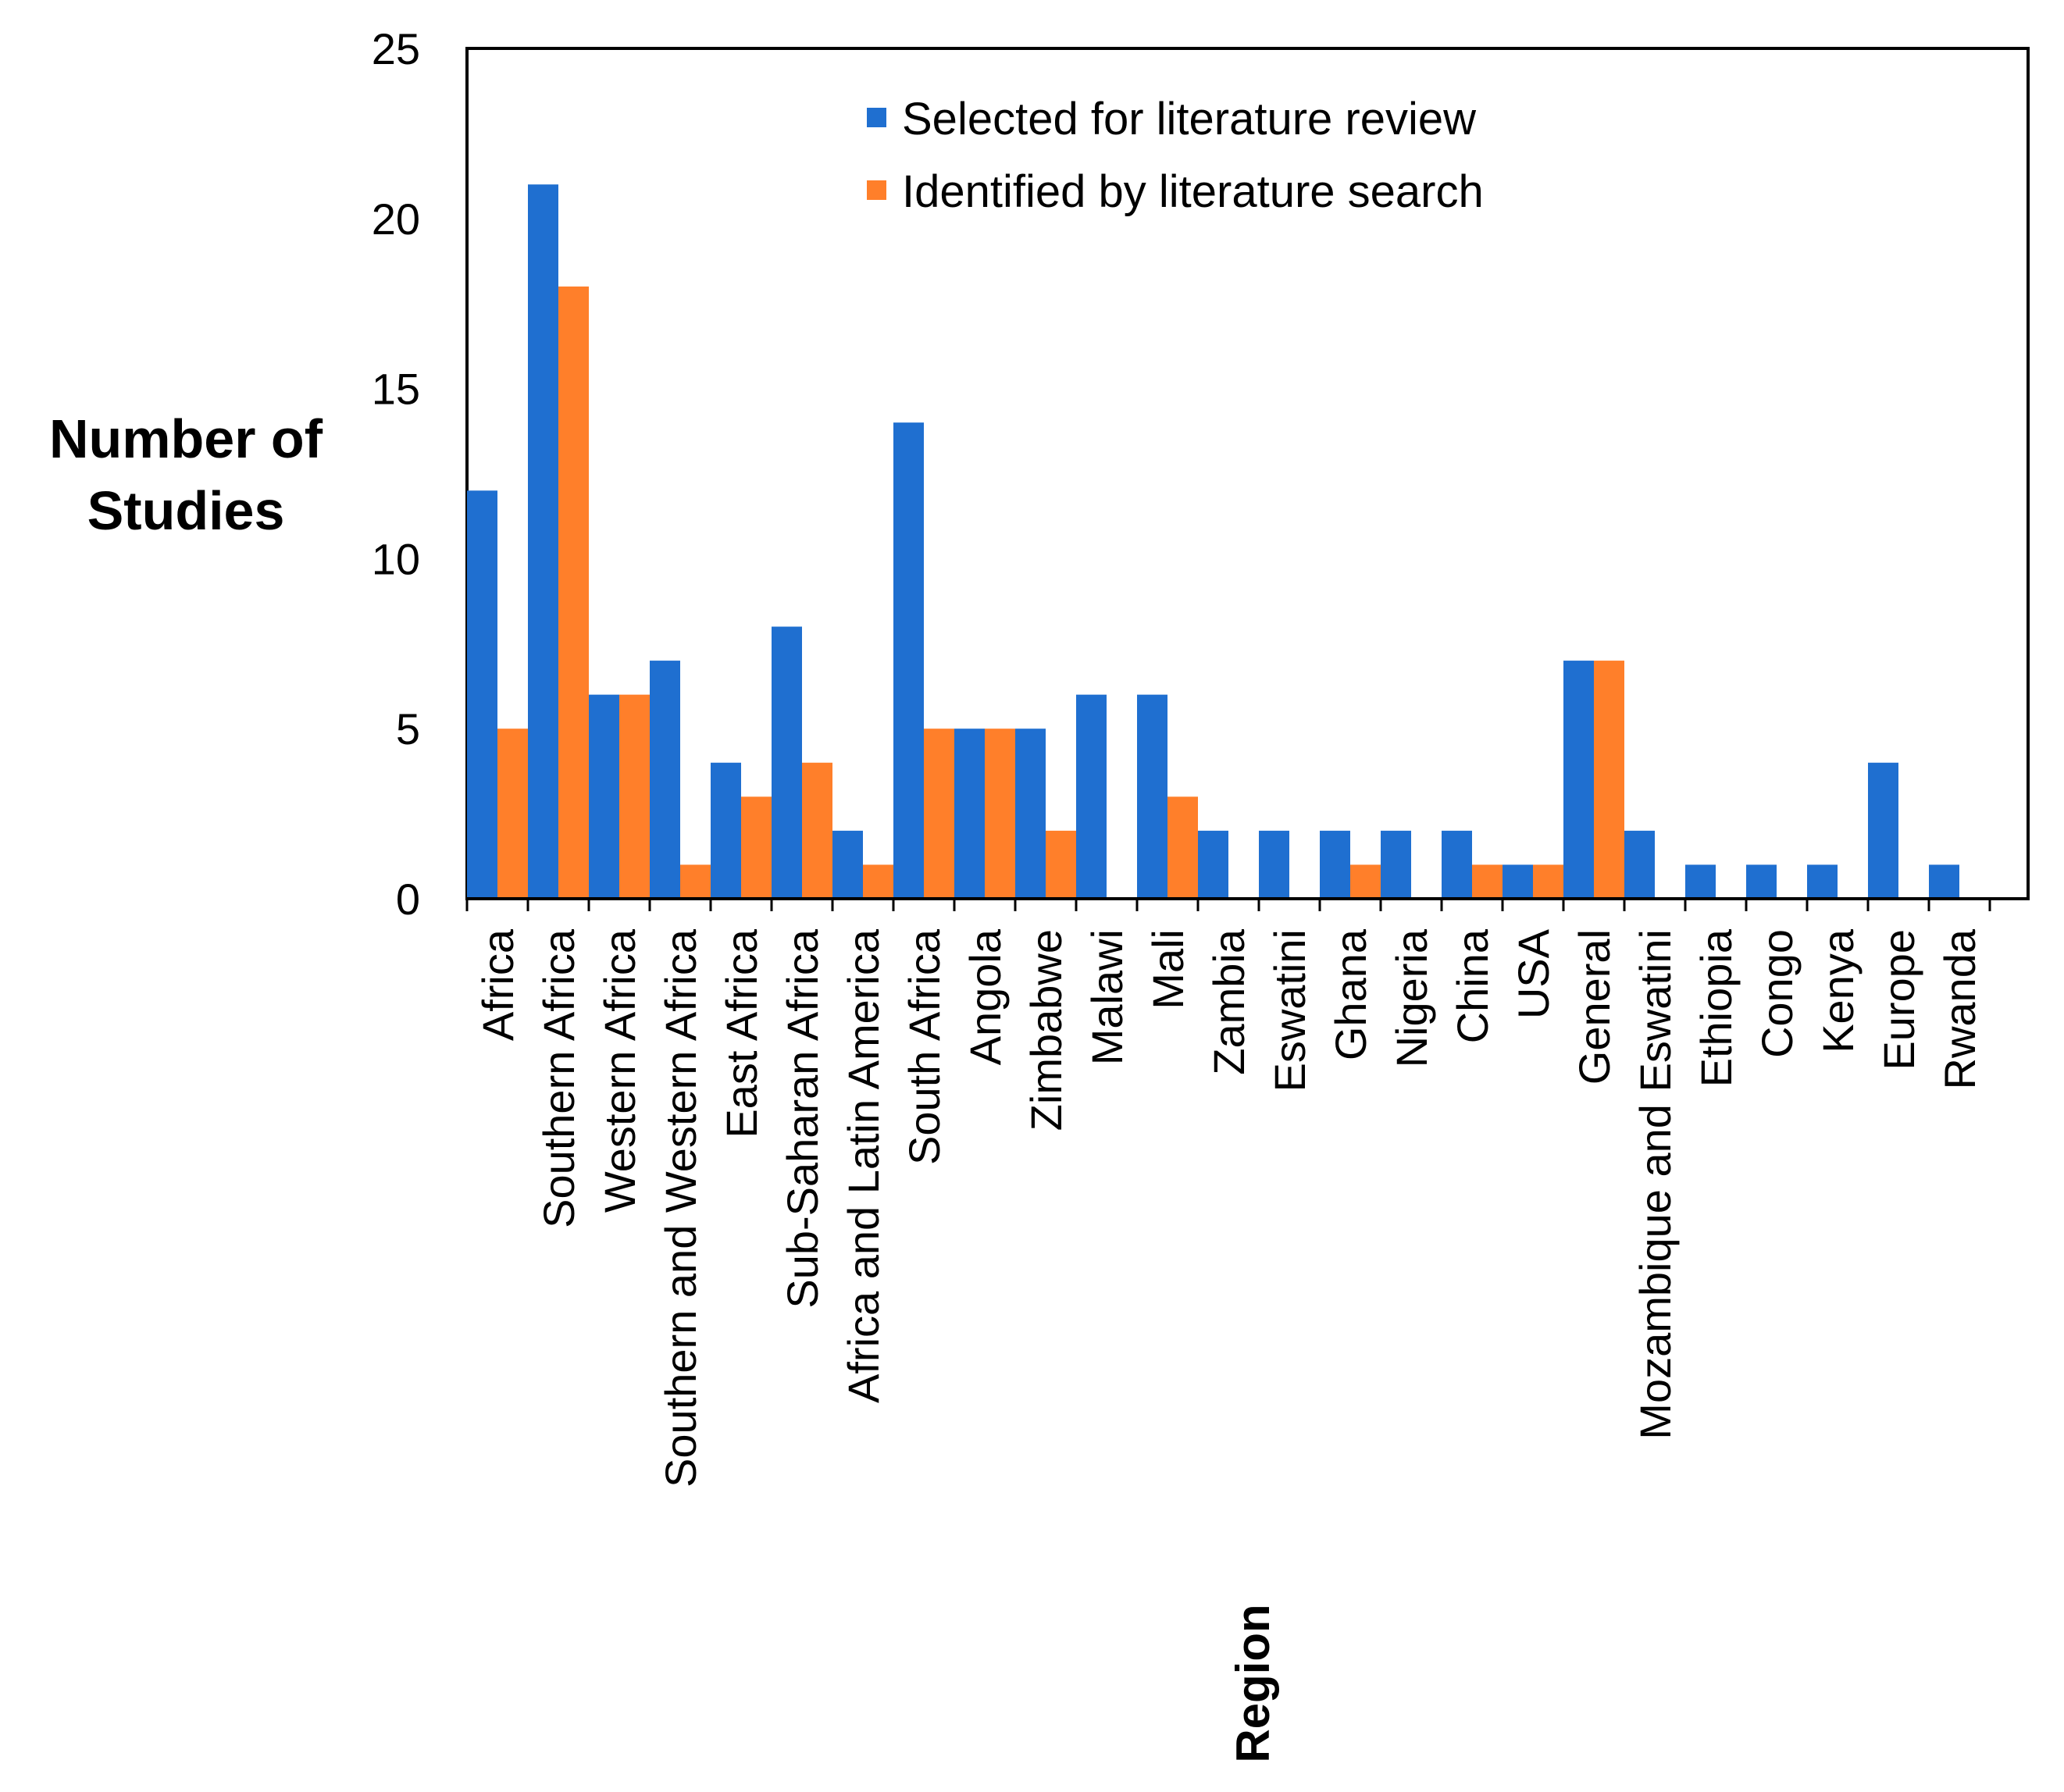 The height and width of the screenshot is (1792, 2064). Describe the element at coordinates (1189, 119) in the screenshot. I see `legend-label-selected: Selected for literature review` at that location.